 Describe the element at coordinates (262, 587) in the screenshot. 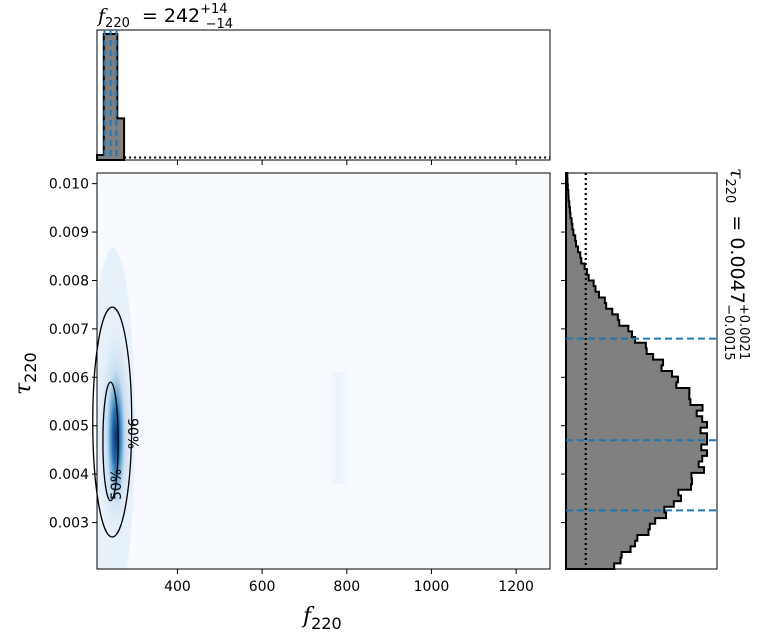

I see `x-tick-label: 600` at that location.